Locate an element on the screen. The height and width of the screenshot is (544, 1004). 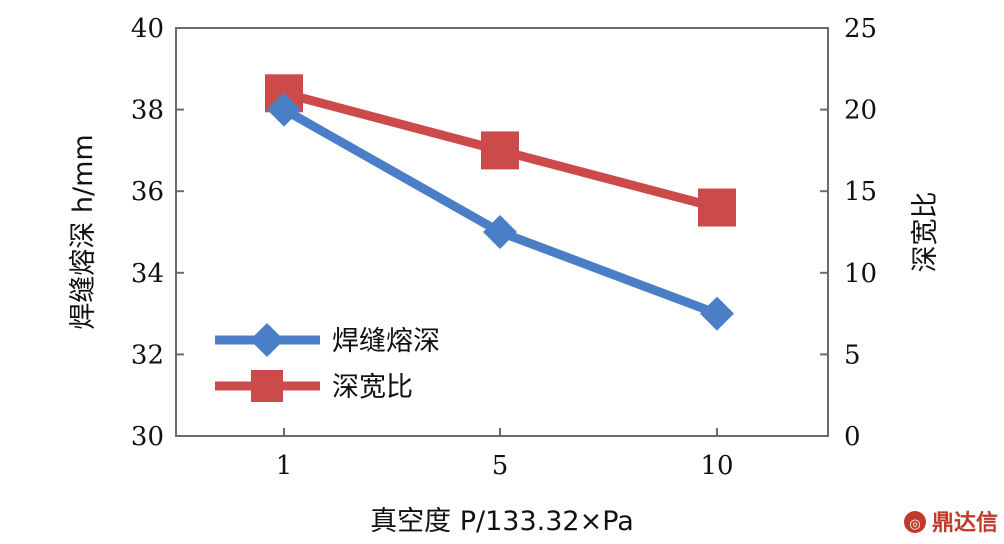
legend-label-ratio: 深宽比 is located at coordinates (372, 387).